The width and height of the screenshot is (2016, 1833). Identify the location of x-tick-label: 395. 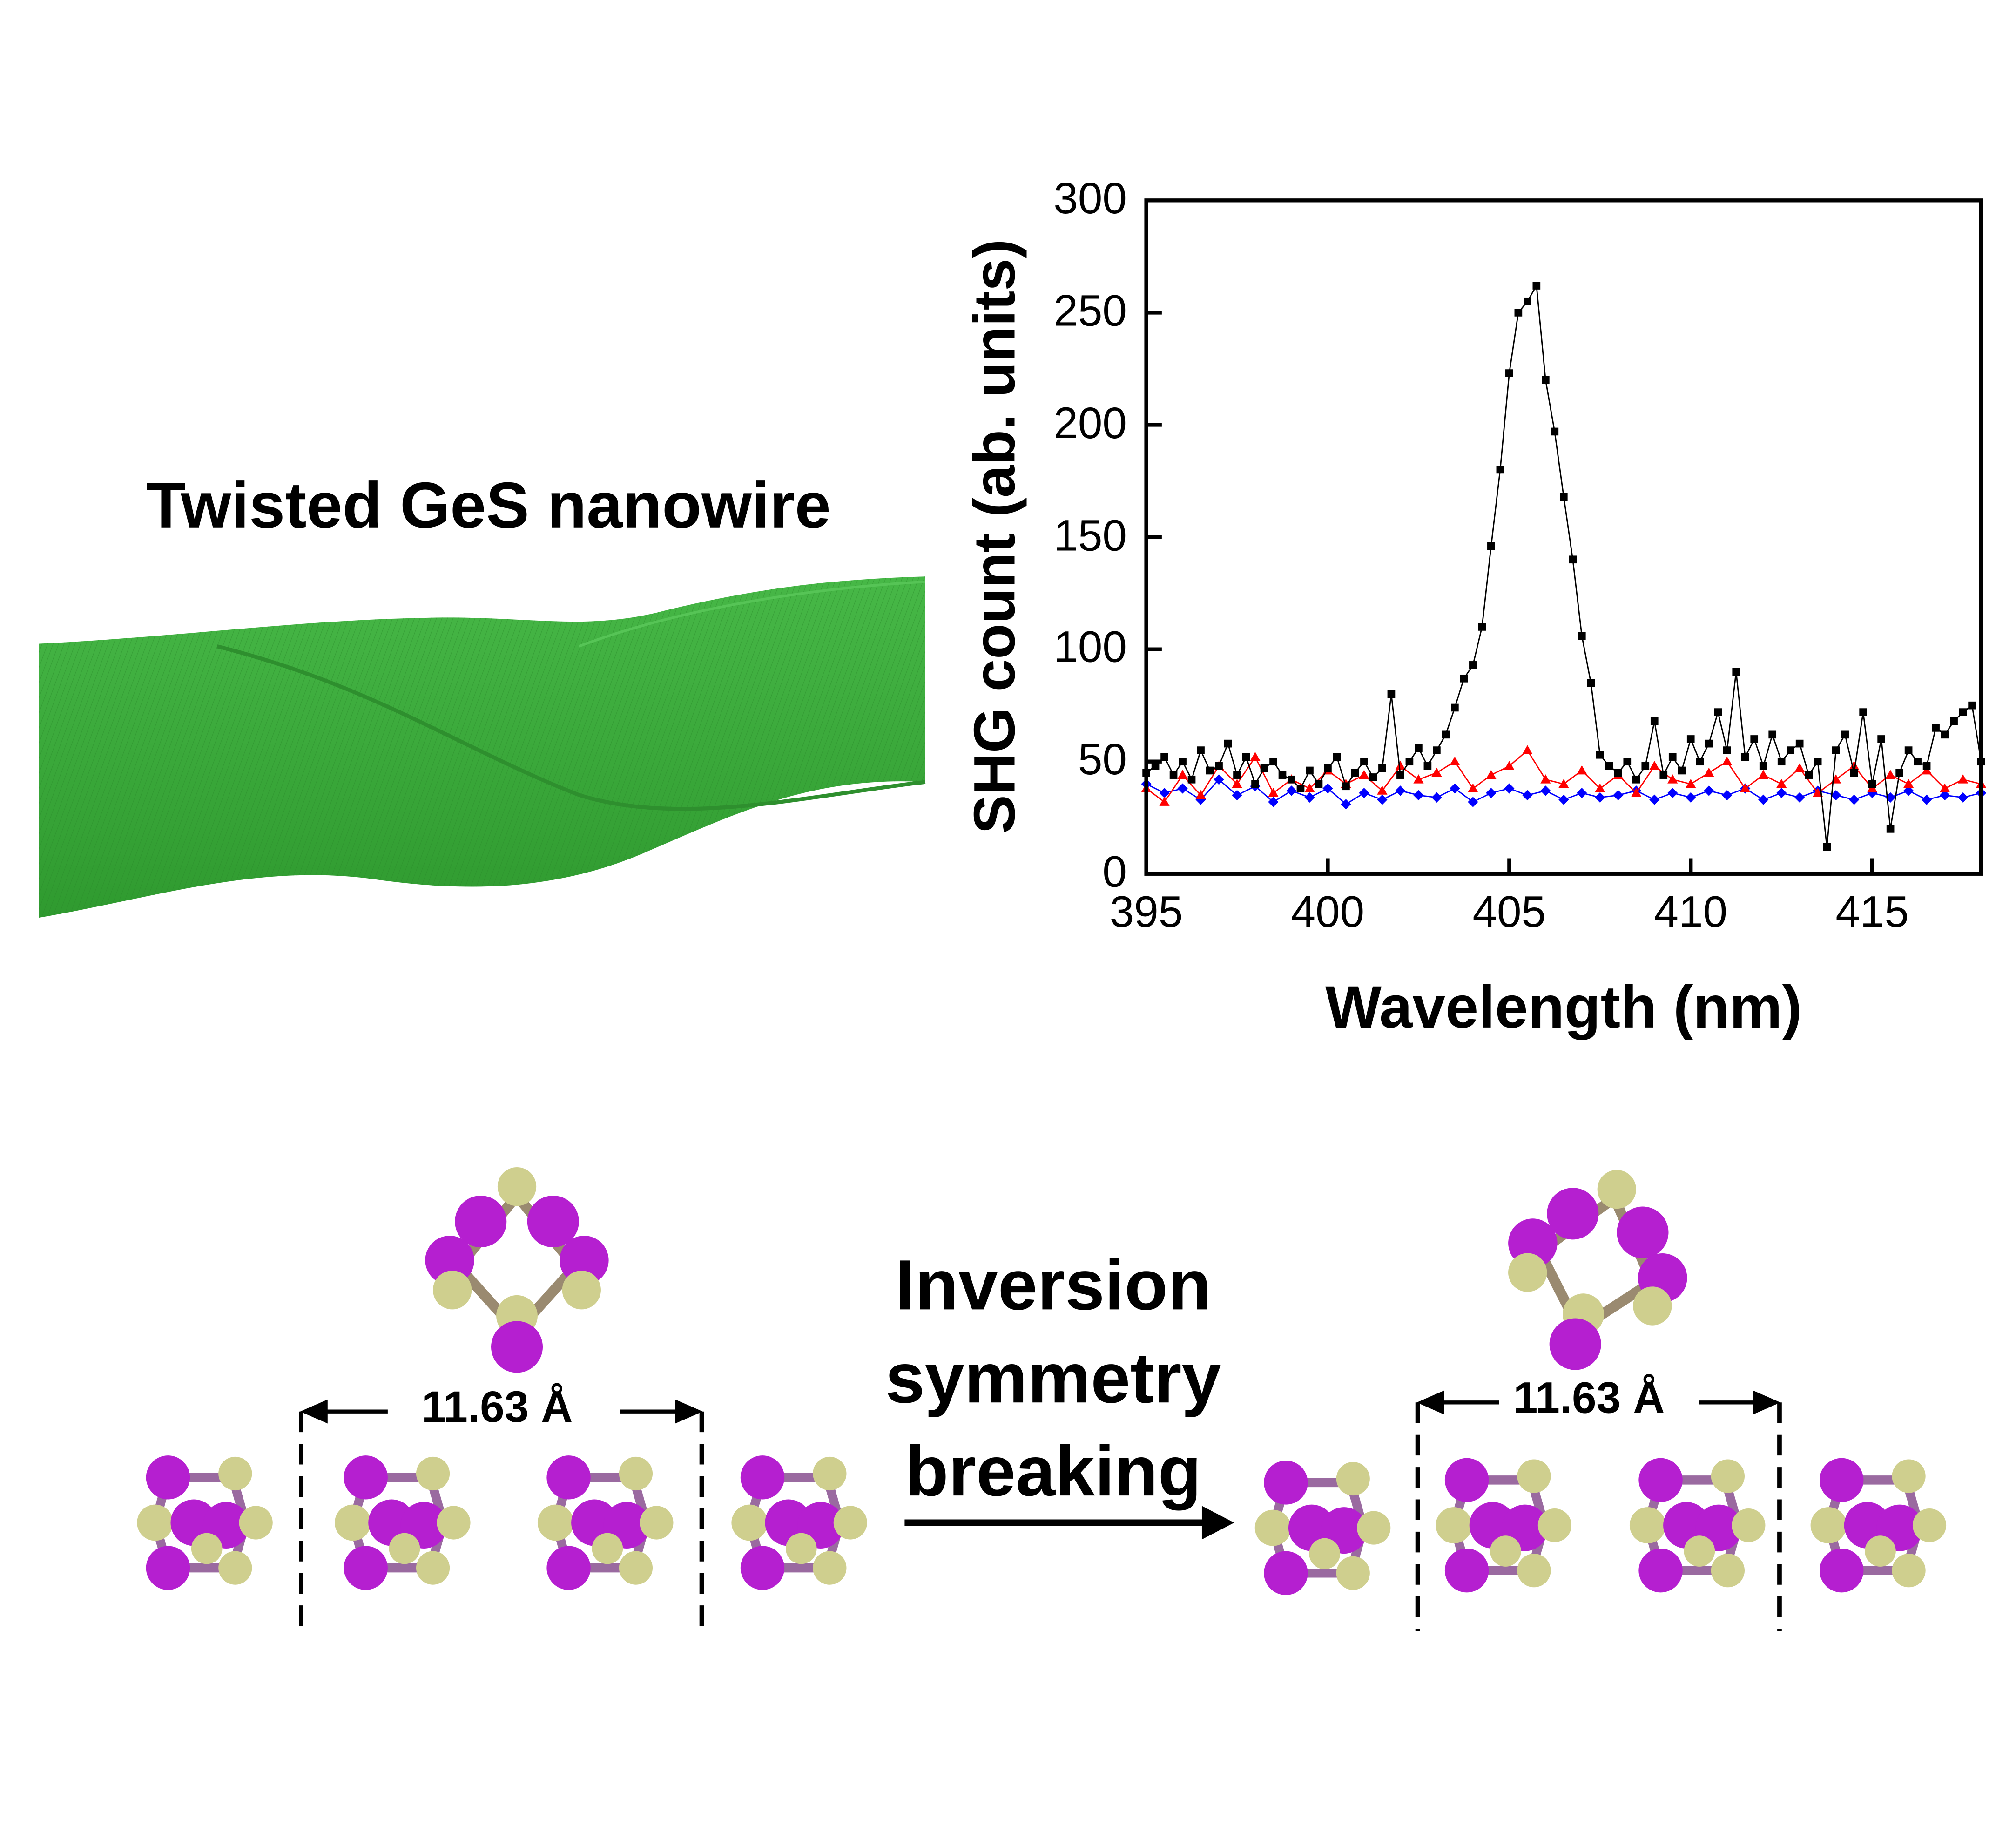
(1146, 913).